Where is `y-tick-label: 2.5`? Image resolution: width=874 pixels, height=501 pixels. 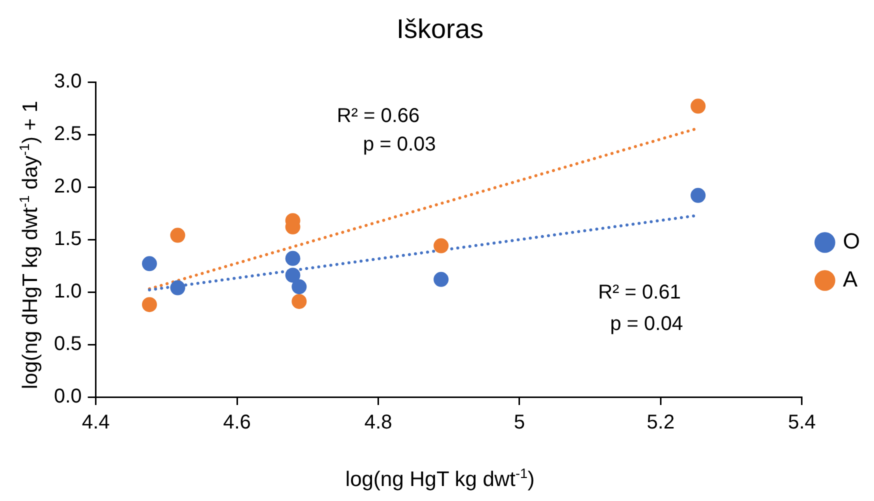
y-tick-label: 2.5 is located at coordinates (68, 134).